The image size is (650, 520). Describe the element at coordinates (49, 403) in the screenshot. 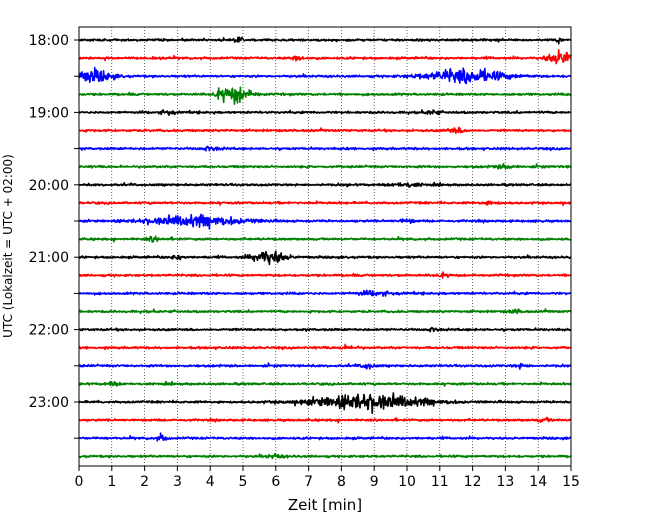

I see `y-tick-label: 23:00` at that location.